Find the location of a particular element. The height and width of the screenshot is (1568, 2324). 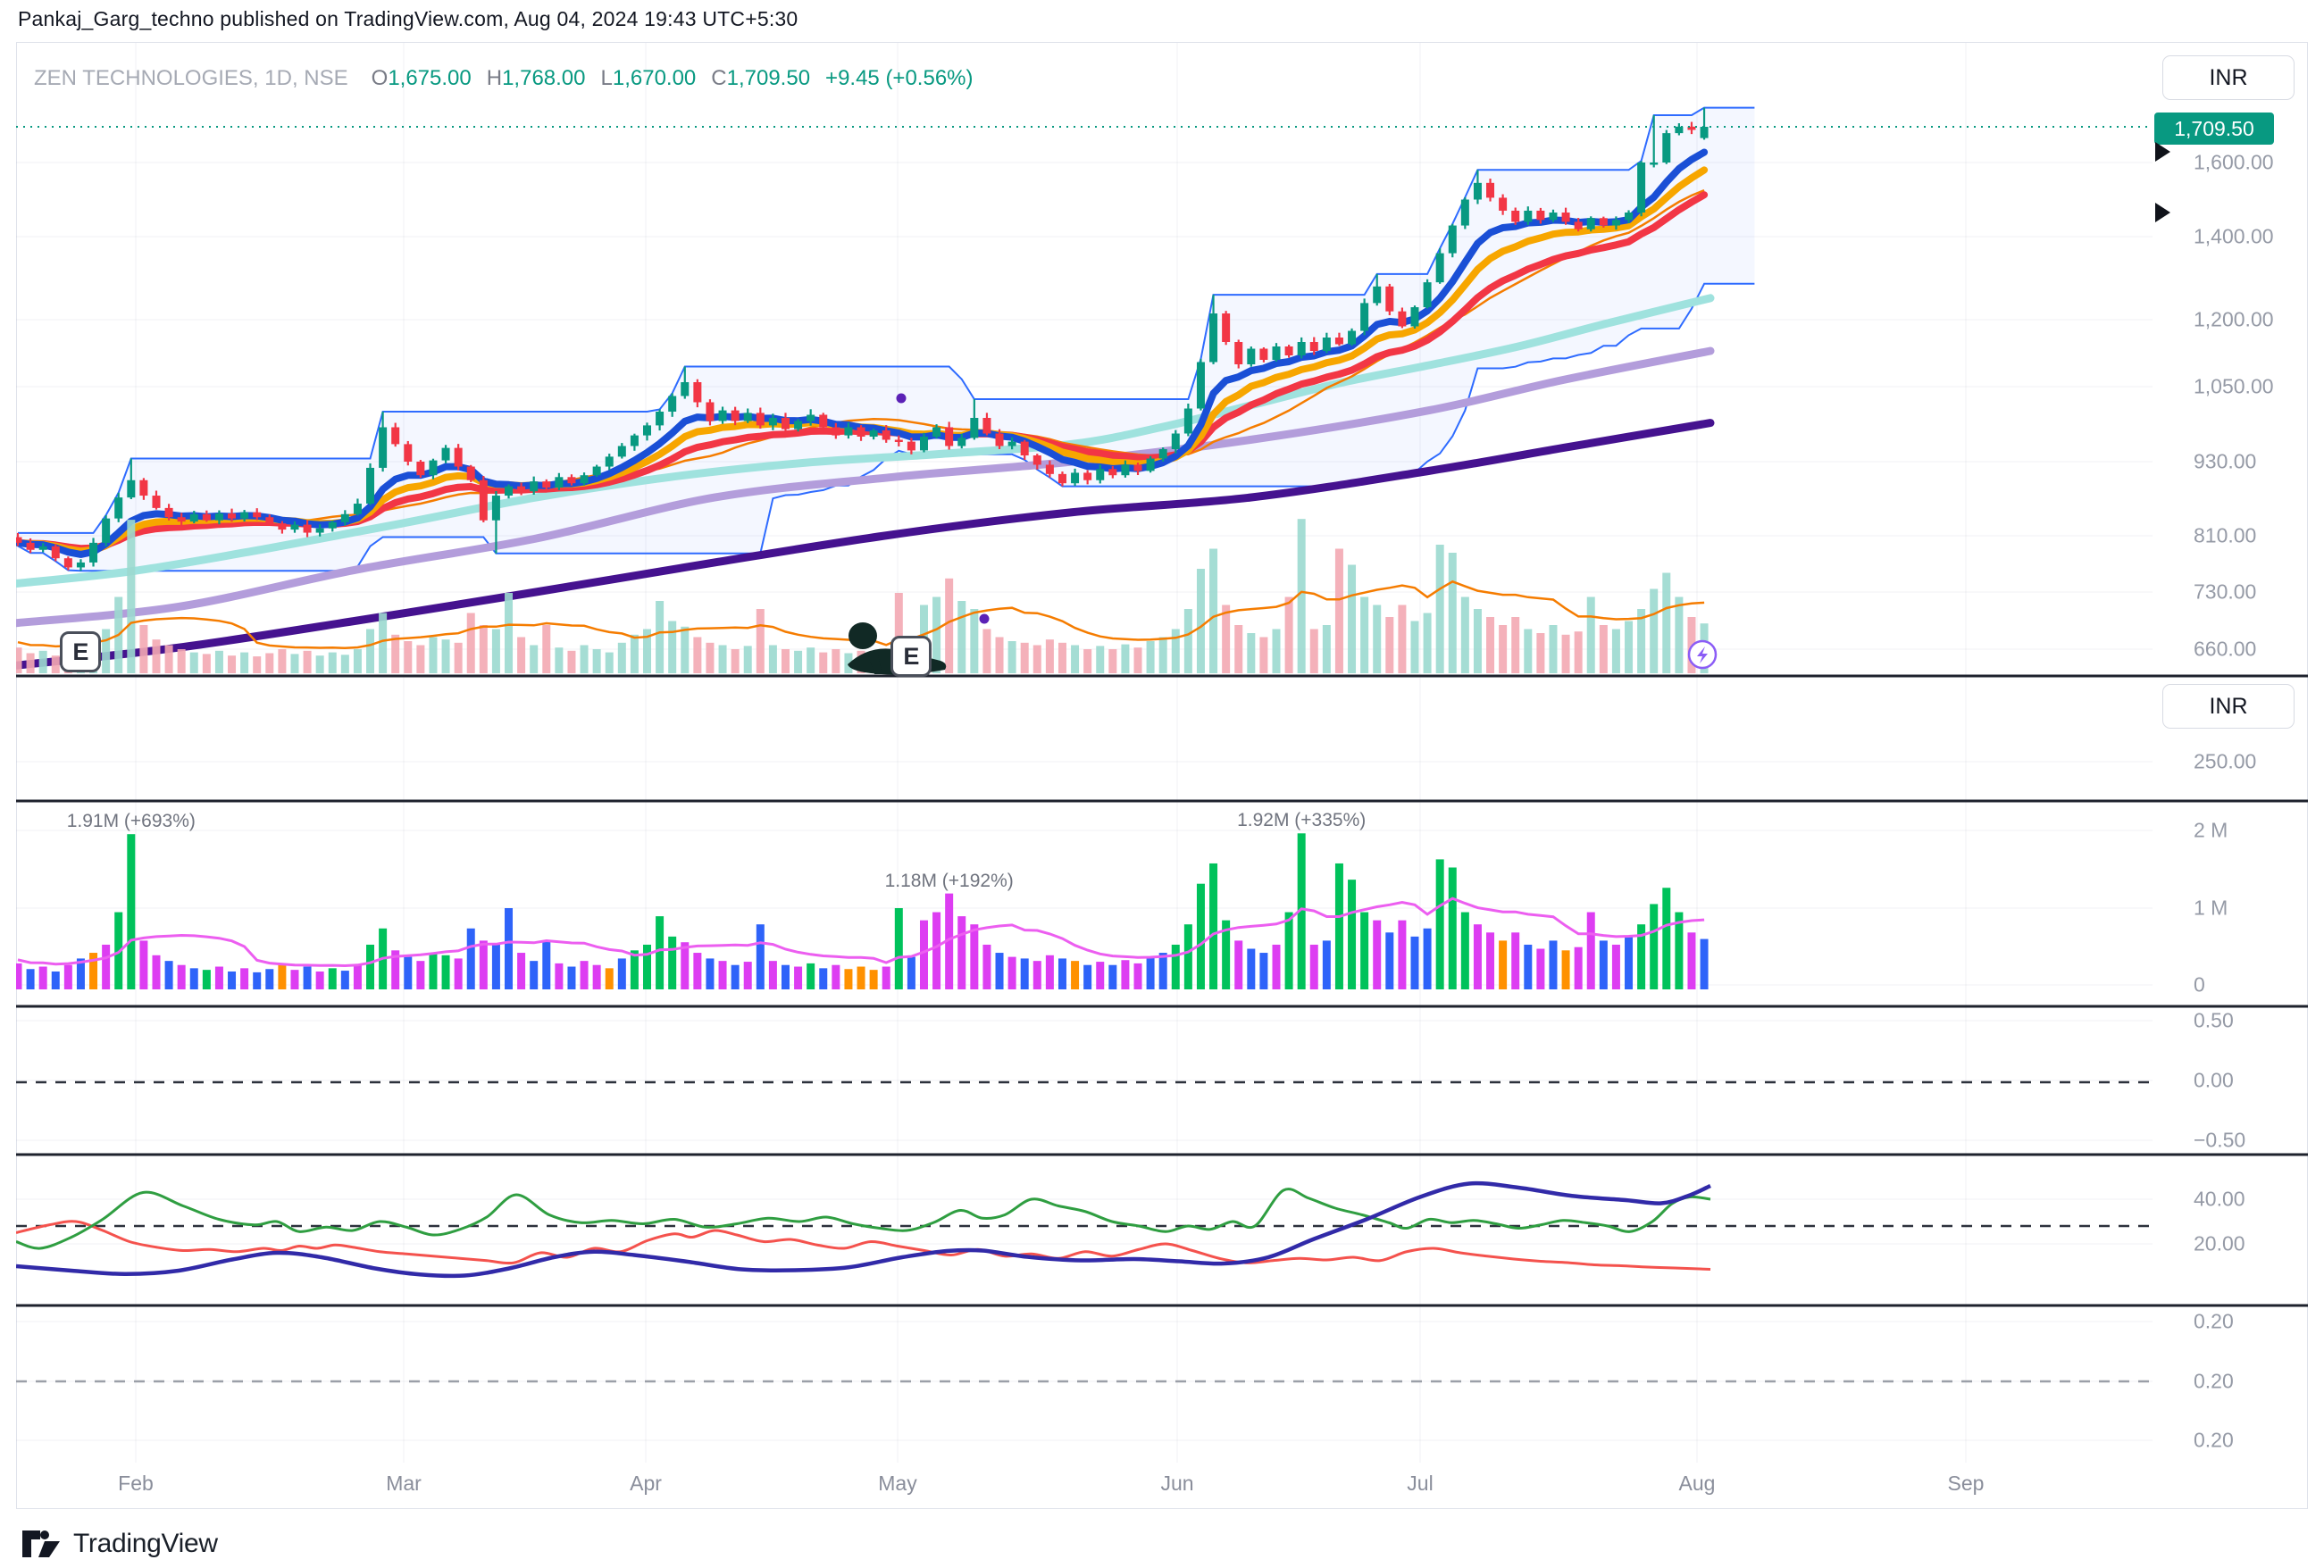

time-axis-month-mar: Mar is located at coordinates (404, 1484).